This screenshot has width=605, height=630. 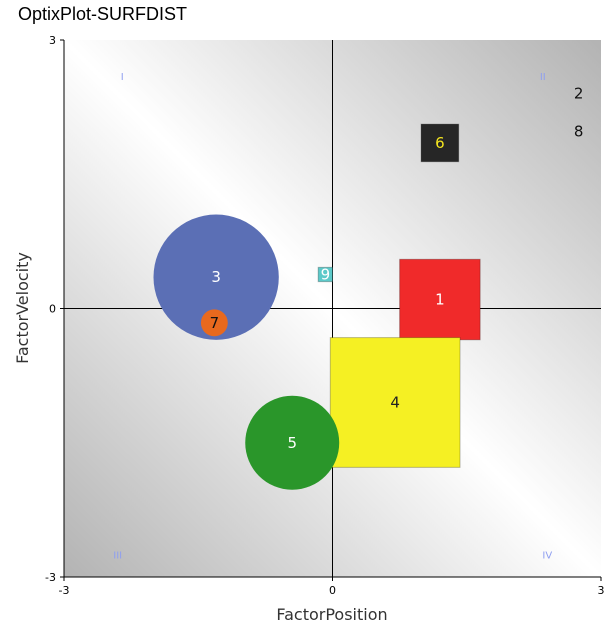 What do you see at coordinates (543, 77) in the screenshot?
I see `quadrant-label-ii: II` at bounding box center [543, 77].